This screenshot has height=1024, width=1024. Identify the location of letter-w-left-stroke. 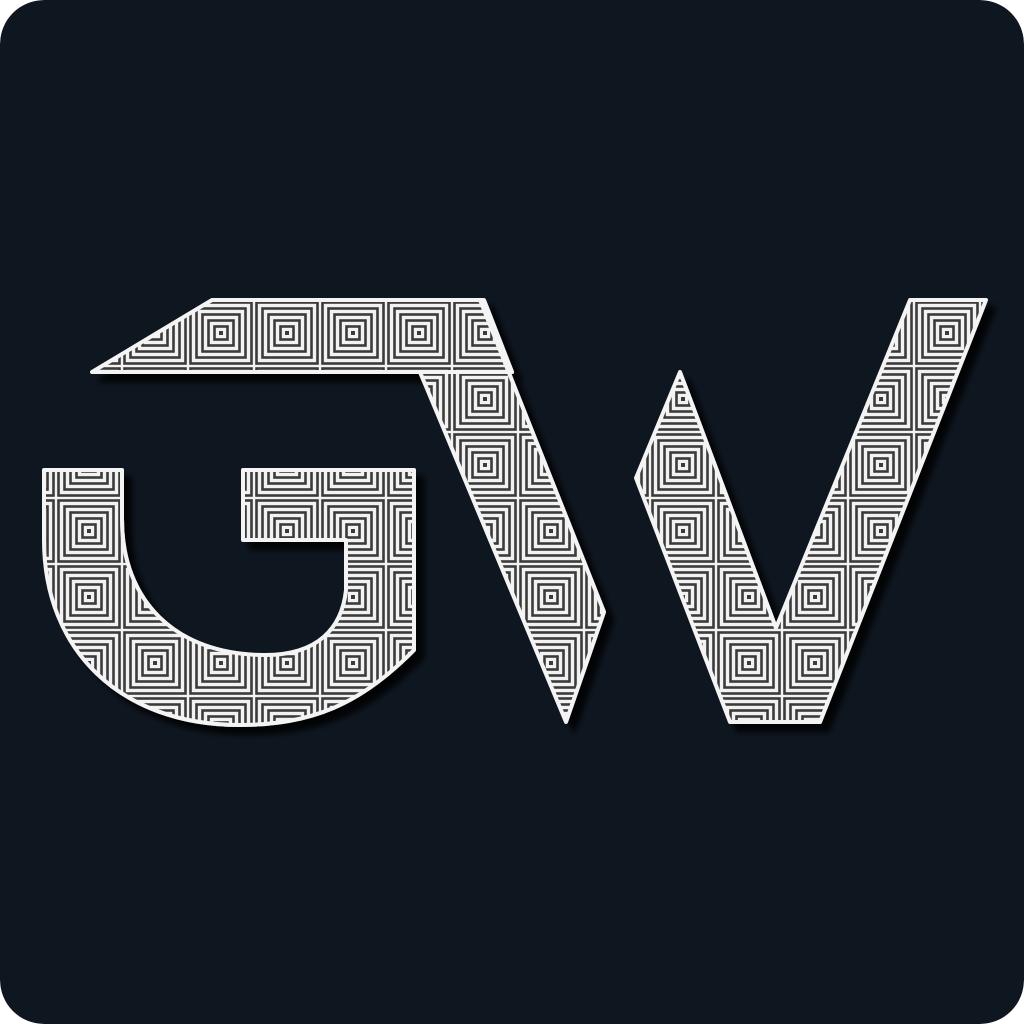
(512, 511).